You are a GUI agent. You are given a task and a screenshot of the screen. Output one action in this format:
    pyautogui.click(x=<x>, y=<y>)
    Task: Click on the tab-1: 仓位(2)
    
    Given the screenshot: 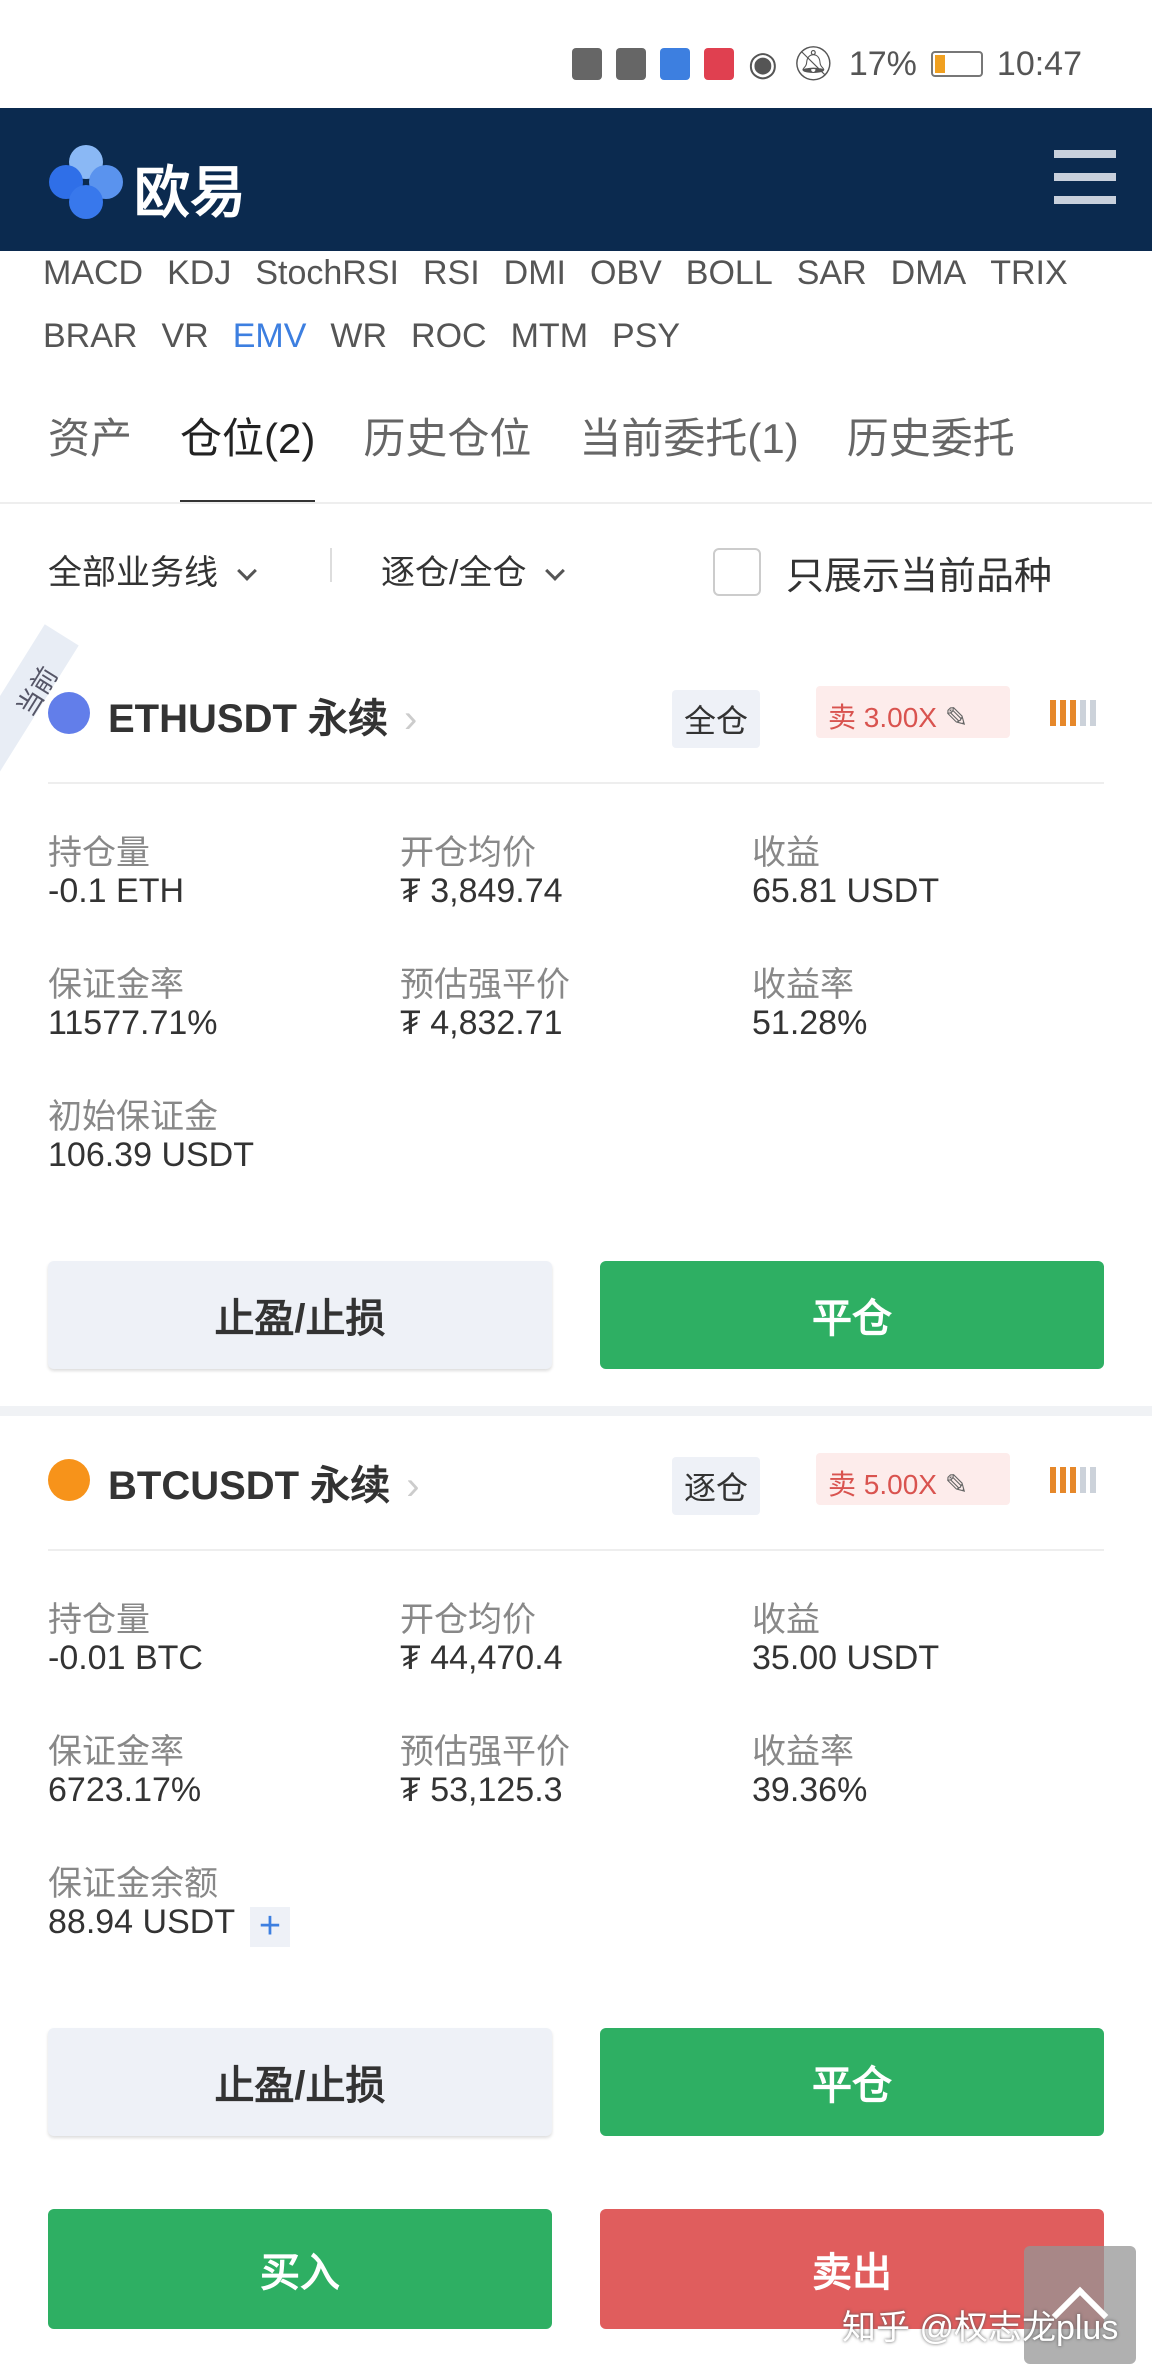 What is the action you would take?
    pyautogui.click(x=248, y=454)
    